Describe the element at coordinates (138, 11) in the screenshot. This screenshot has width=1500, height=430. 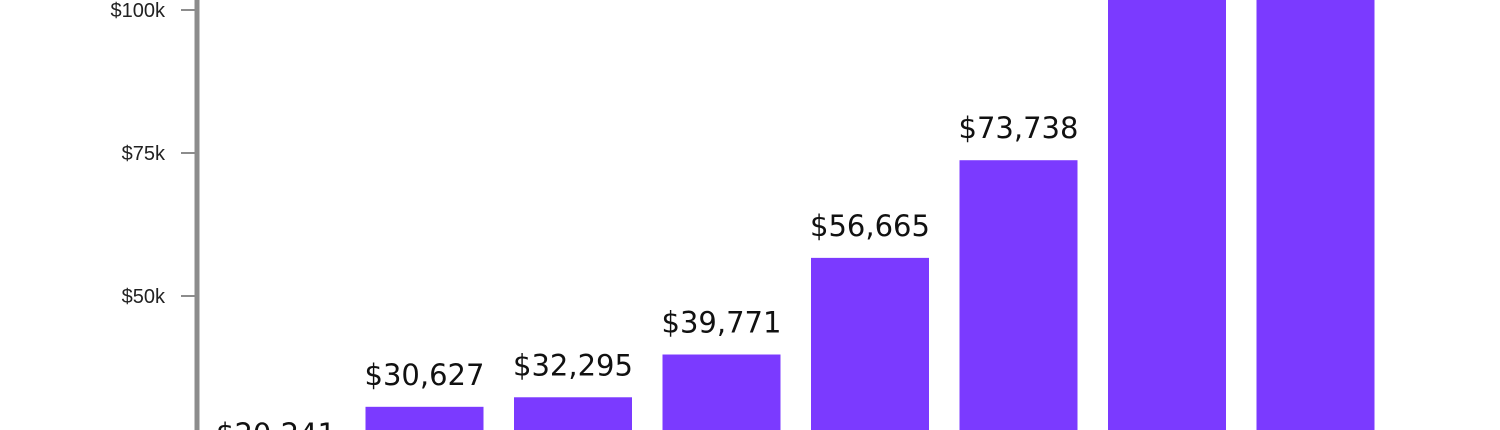
I see `y-tick-label: $100k` at that location.